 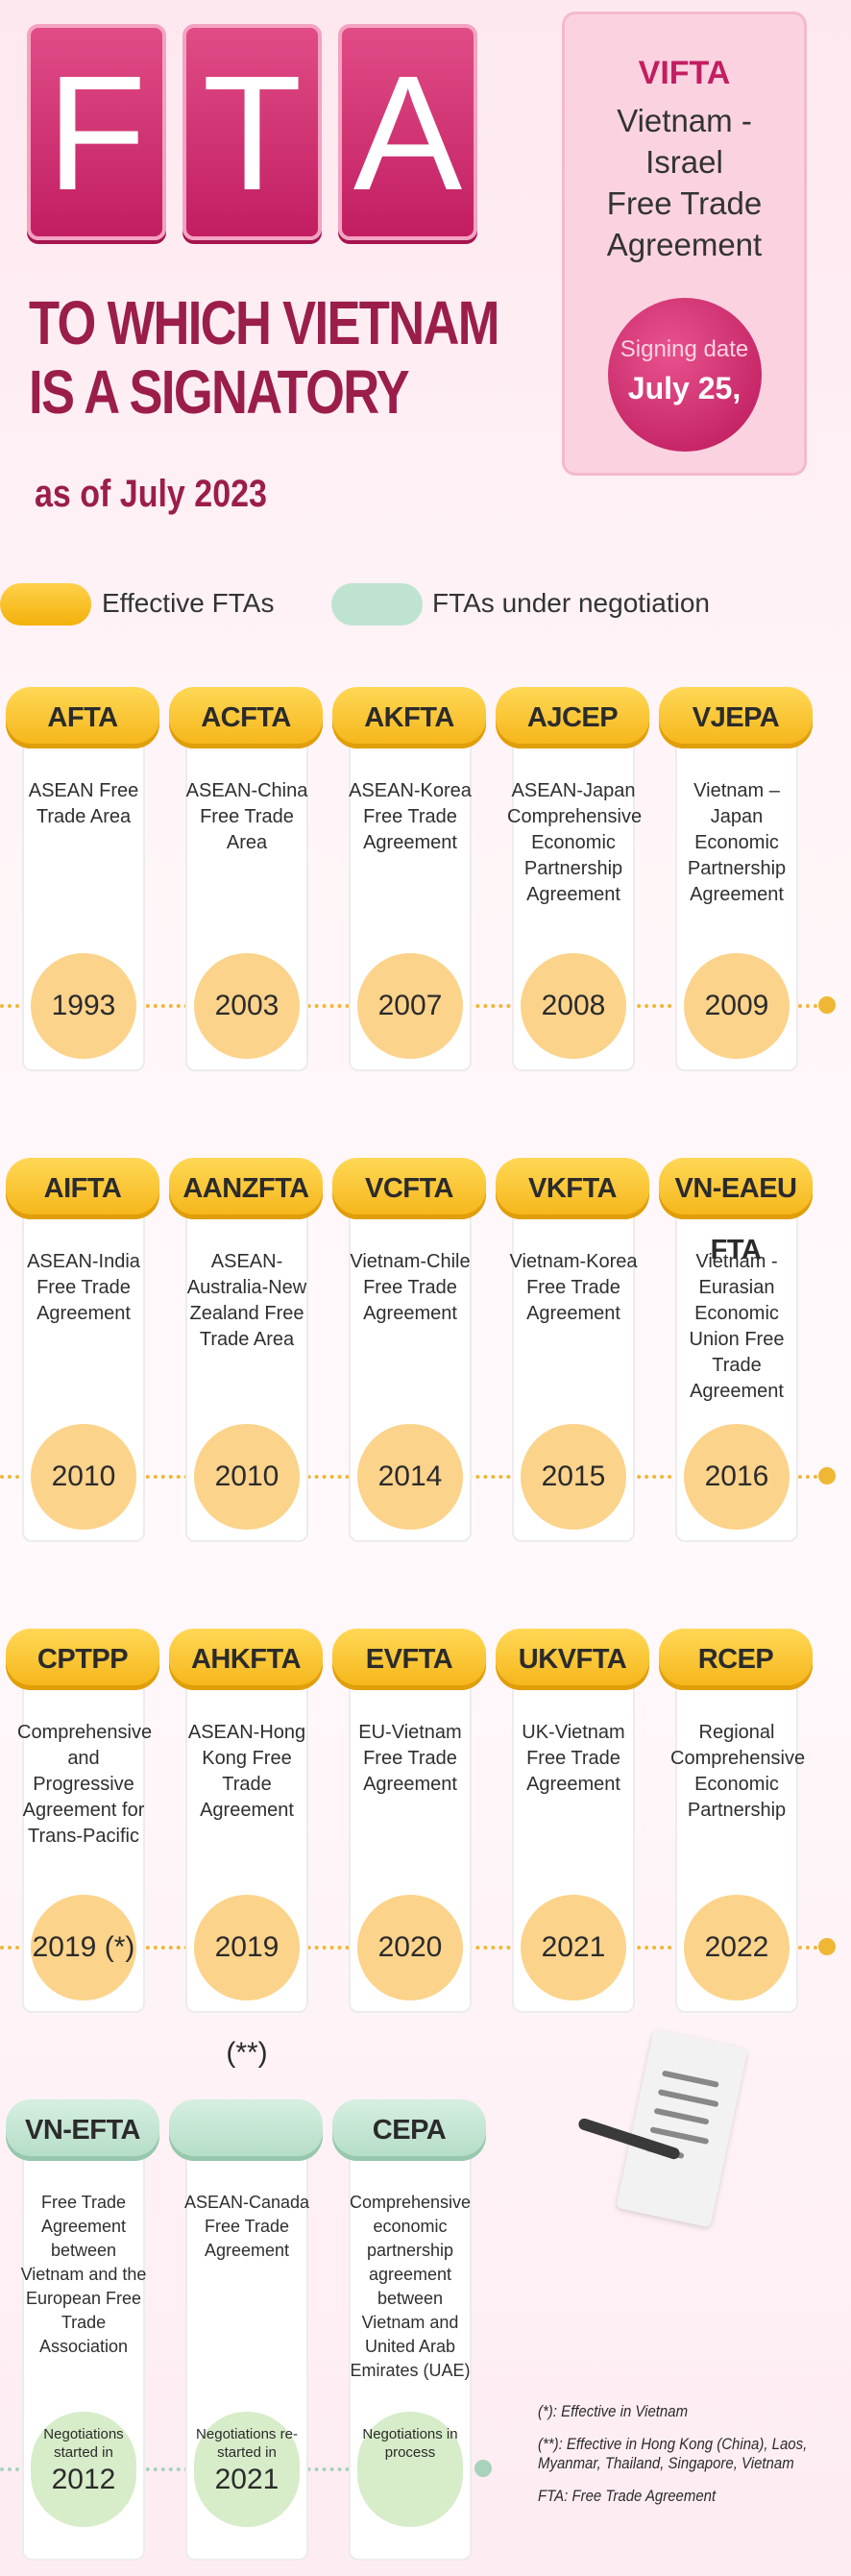 What do you see at coordinates (264, 322) in the screenshot?
I see `title-line-1: TO WHICH VIETNAM` at bounding box center [264, 322].